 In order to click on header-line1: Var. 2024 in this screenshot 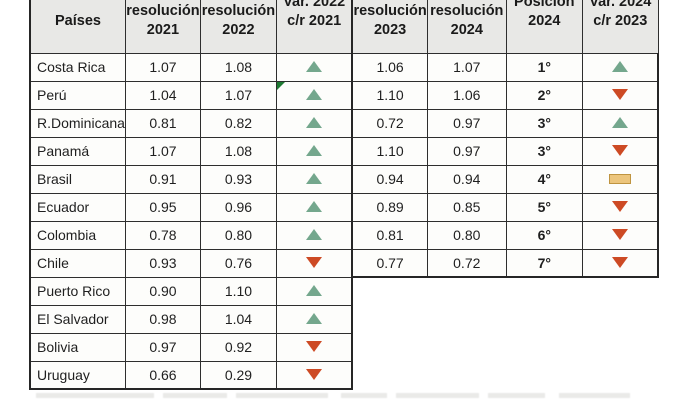, I will do `click(620, 5)`.